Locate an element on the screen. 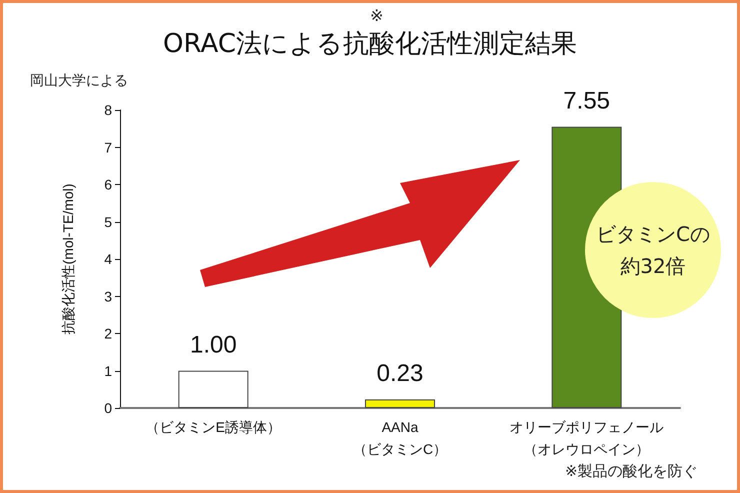  y-tick-label: 5 is located at coordinates (108, 222).